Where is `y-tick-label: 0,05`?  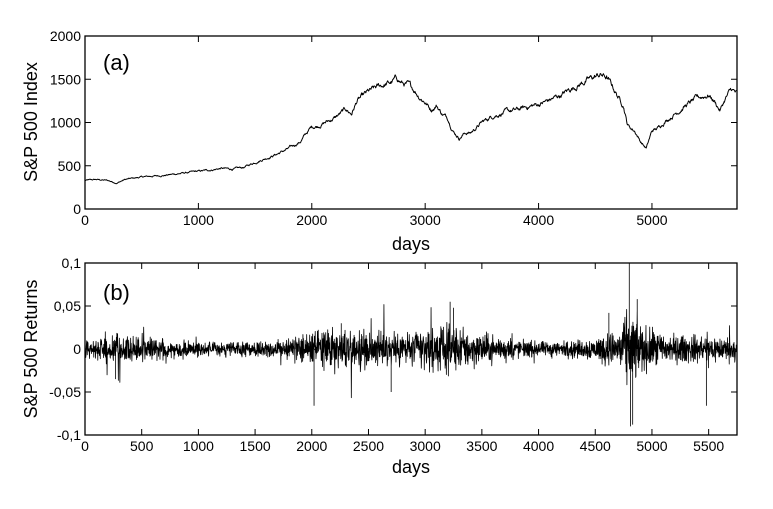
y-tick-label: 0,05 is located at coordinates (67, 306).